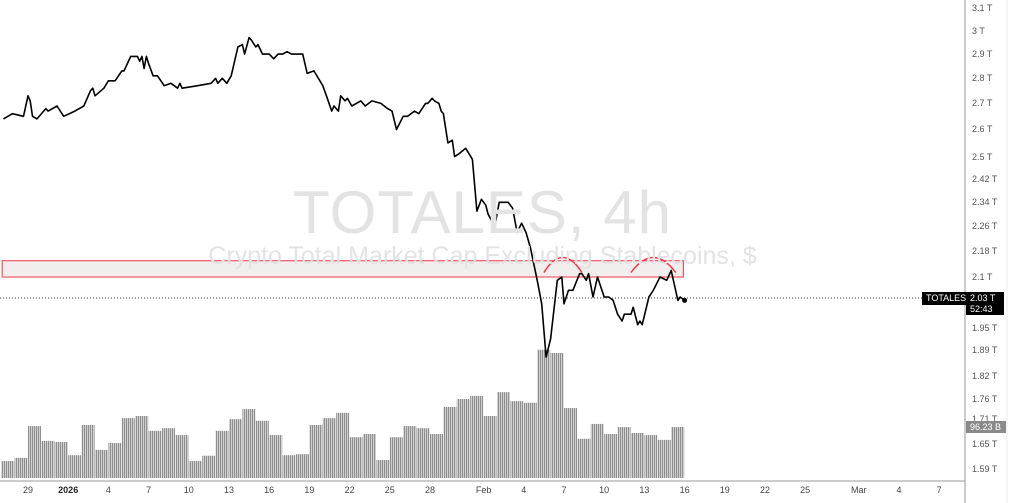 The image size is (1014, 503). I want to click on price-tick-label: 3.1 T, so click(982, 8).